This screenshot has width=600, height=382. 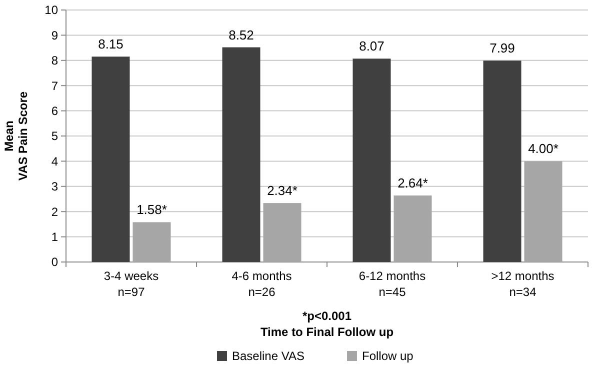 I want to click on text: *p<0.001, so click(x=327, y=316).